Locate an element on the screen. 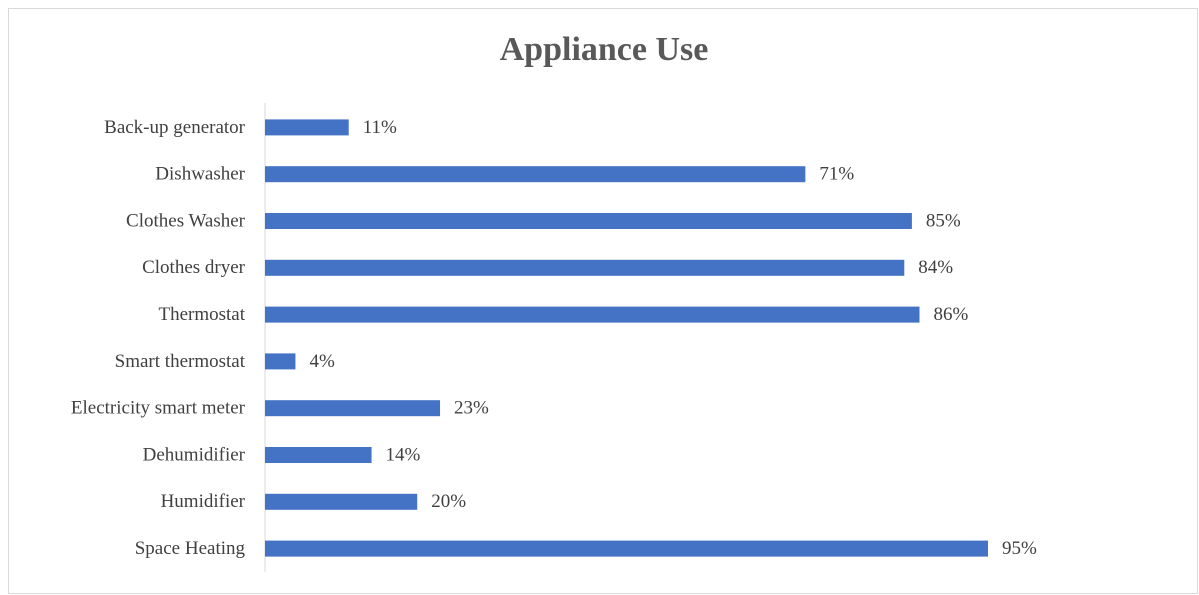  y-tick-label: Clothes Washer is located at coordinates (186, 220).